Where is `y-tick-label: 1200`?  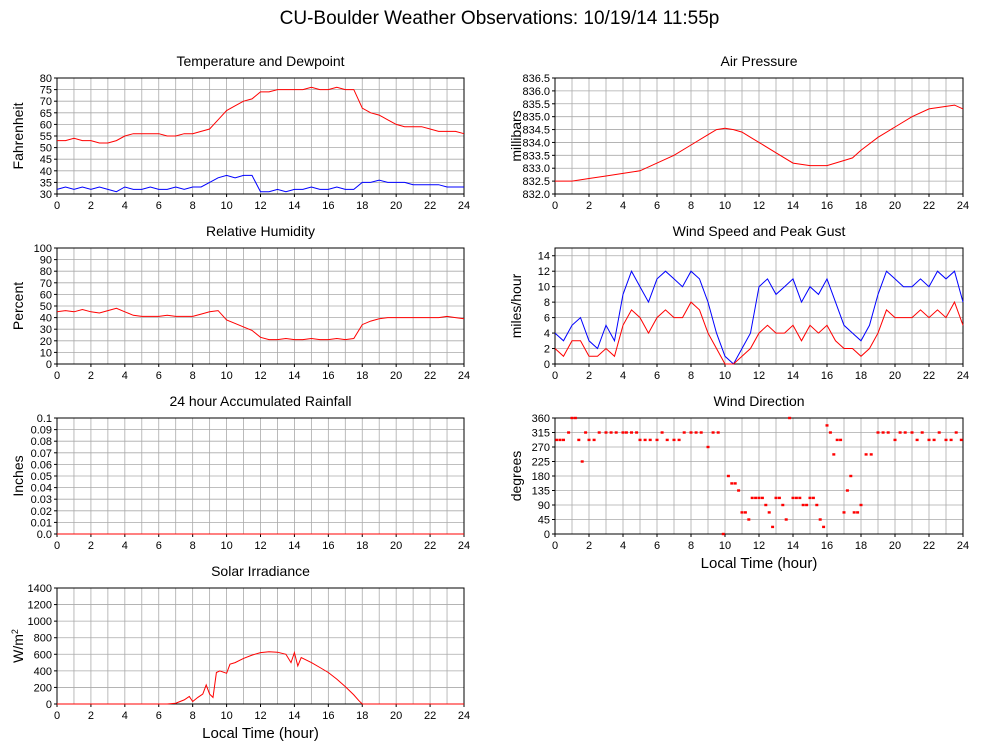 y-tick-label: 1200 is located at coordinates (40, 606).